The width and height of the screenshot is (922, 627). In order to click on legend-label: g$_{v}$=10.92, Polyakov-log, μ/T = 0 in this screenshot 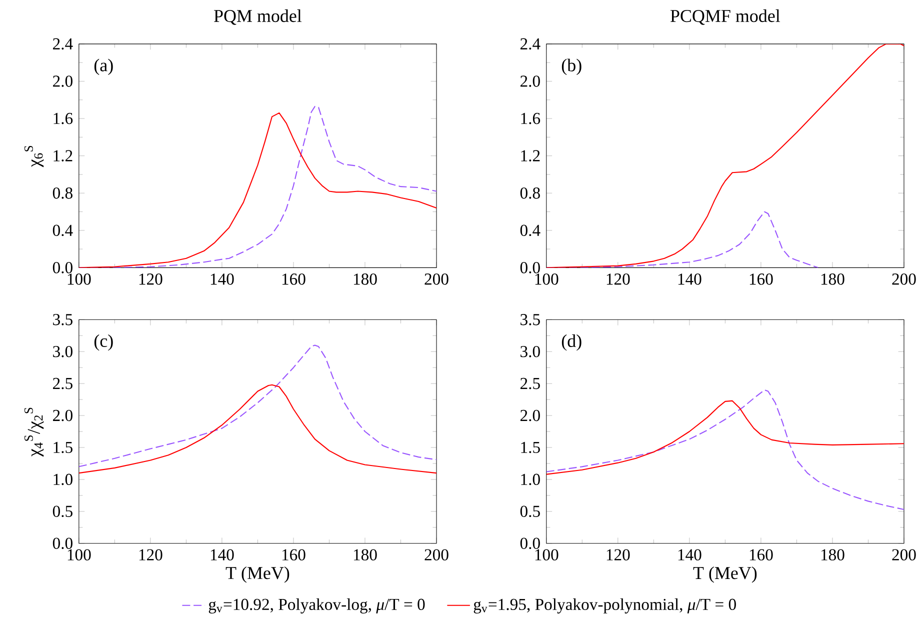, I will do `click(316, 606)`.